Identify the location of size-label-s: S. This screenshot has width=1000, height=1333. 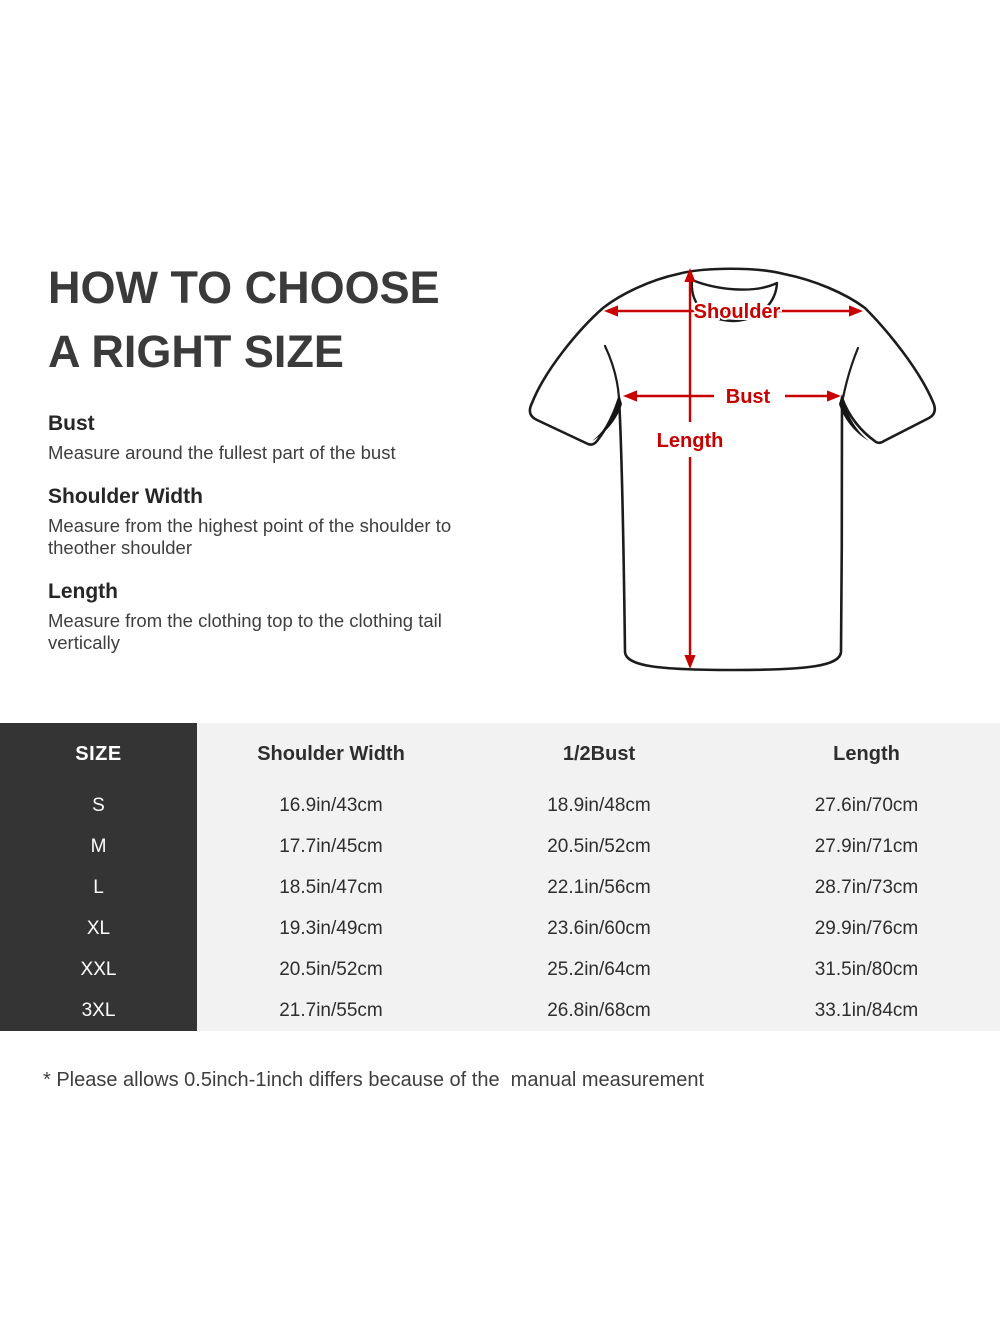
(98, 805).